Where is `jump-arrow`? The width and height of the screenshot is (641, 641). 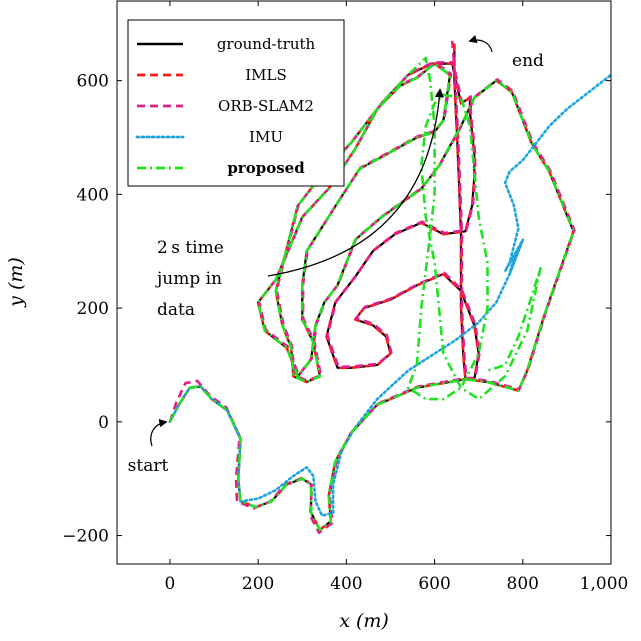
jump-arrow is located at coordinates (355, 182).